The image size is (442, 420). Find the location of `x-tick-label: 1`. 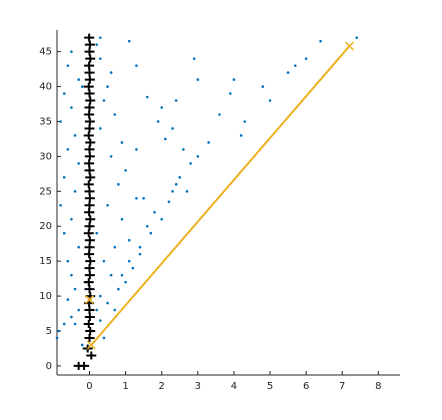

x-tick-label: 1 is located at coordinates (125, 386).